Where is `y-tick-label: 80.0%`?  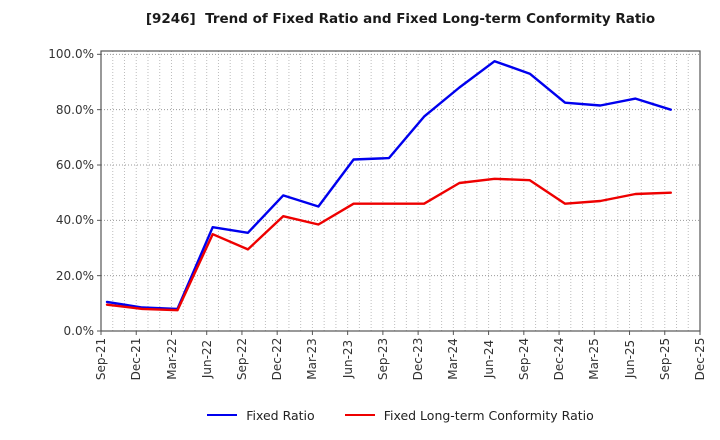
y-tick-label: 80.0% is located at coordinates (74, 109).